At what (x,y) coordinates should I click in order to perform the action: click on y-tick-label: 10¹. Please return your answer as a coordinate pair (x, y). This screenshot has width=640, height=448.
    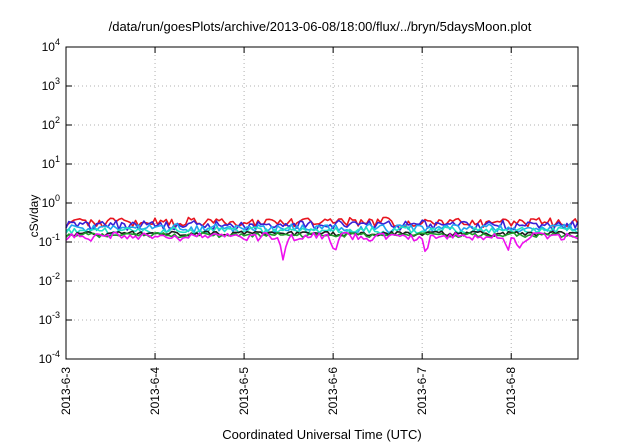
    Looking at the image, I should click on (51, 162).